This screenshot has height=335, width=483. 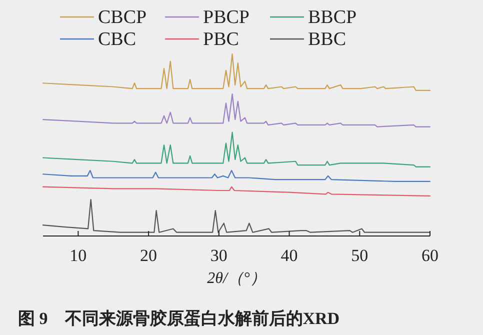 I want to click on x-tick-label: 40, so click(x=289, y=255).